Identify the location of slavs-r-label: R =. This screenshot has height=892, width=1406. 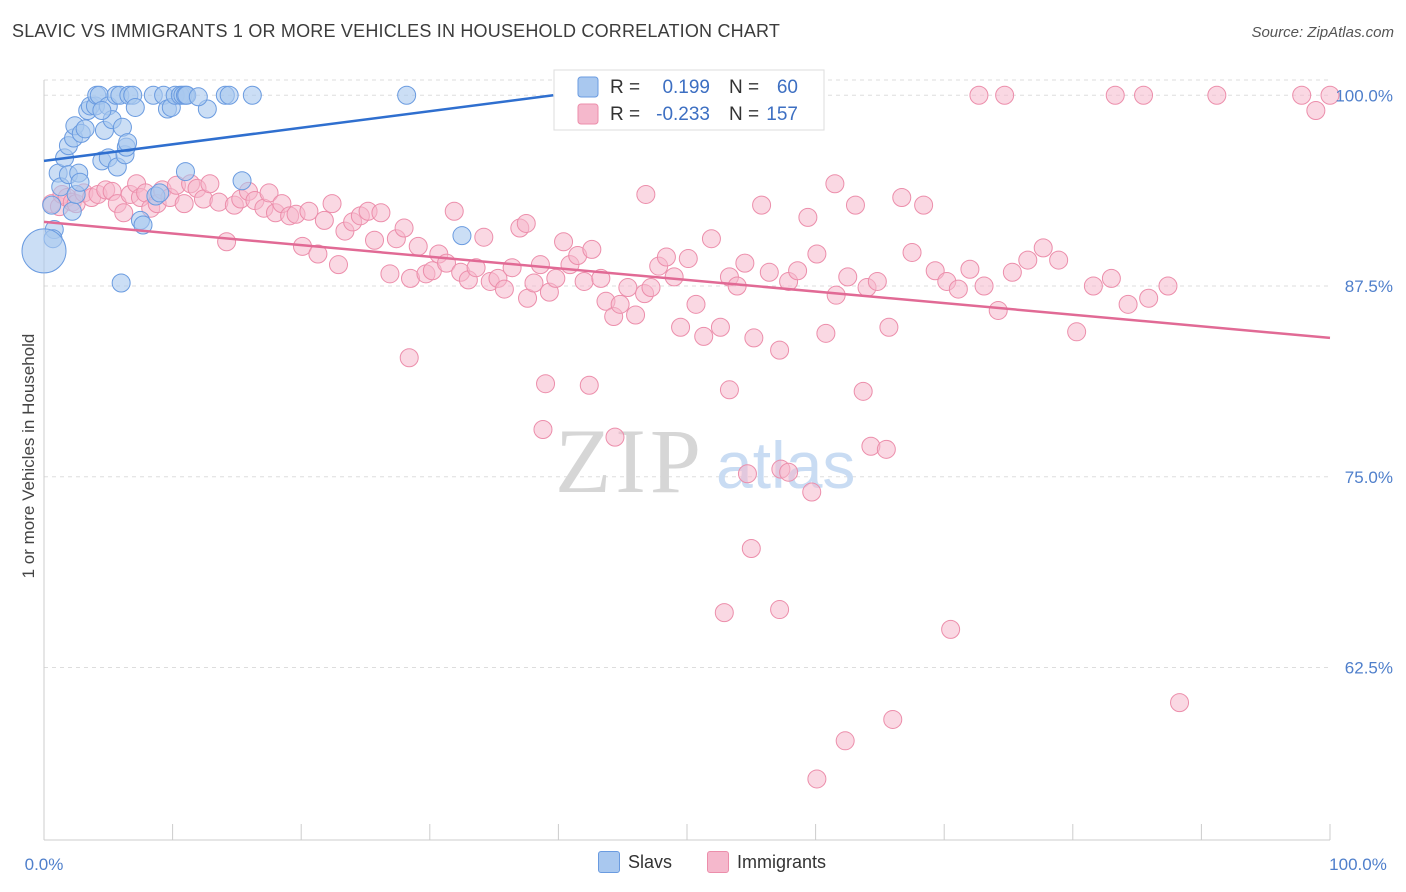
(625, 87).